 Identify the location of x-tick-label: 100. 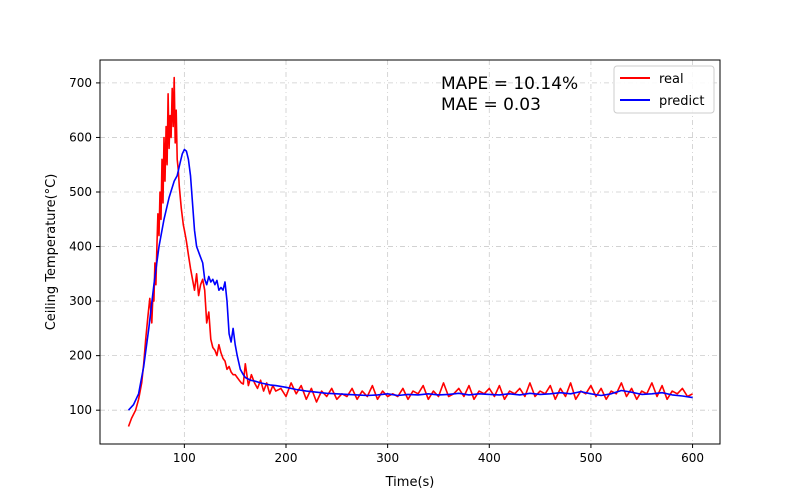
(184, 458).